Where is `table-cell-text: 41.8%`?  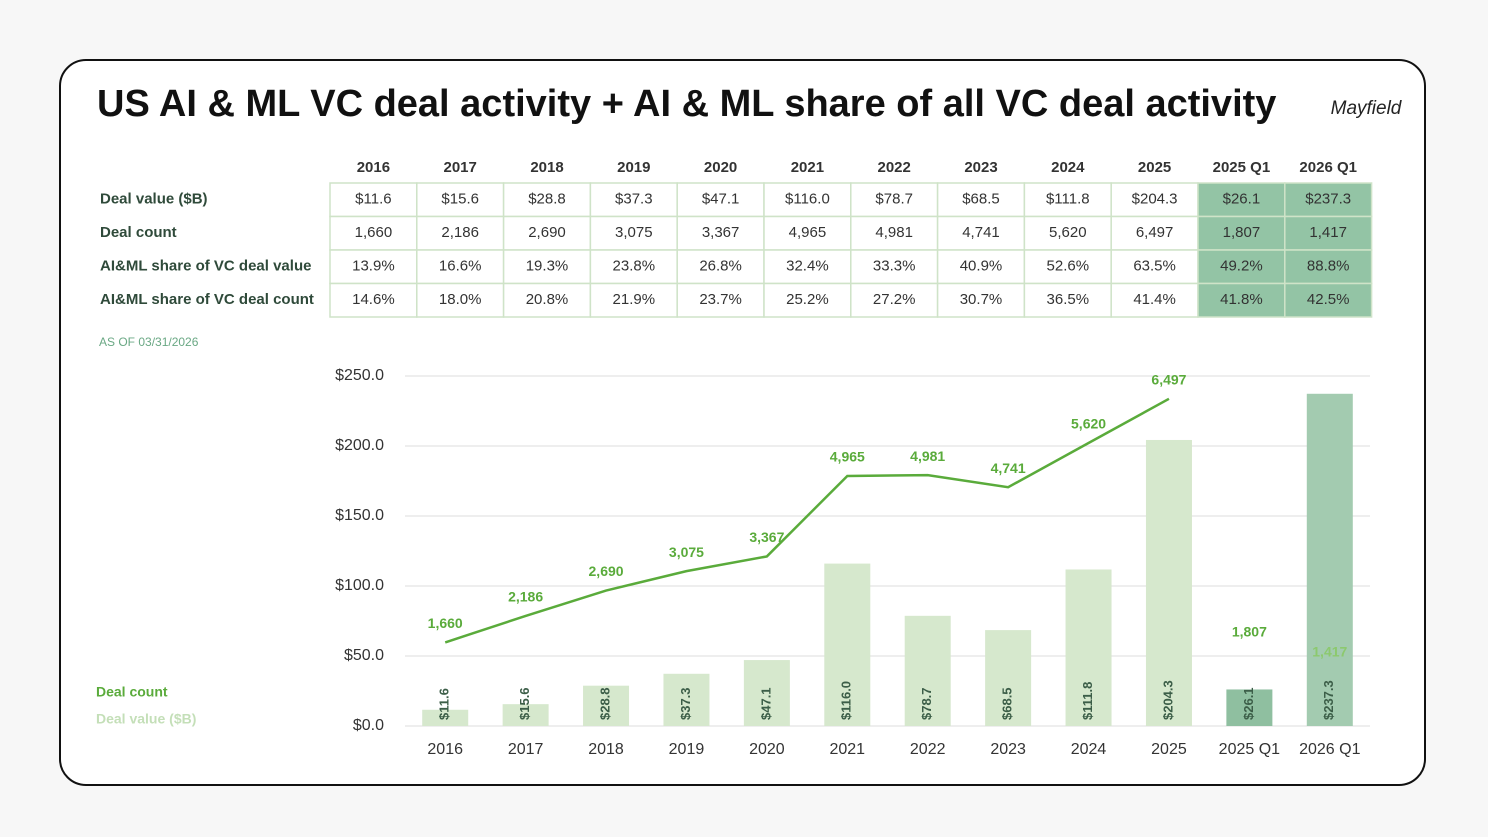 table-cell-text: 41.8% is located at coordinates (1241, 299).